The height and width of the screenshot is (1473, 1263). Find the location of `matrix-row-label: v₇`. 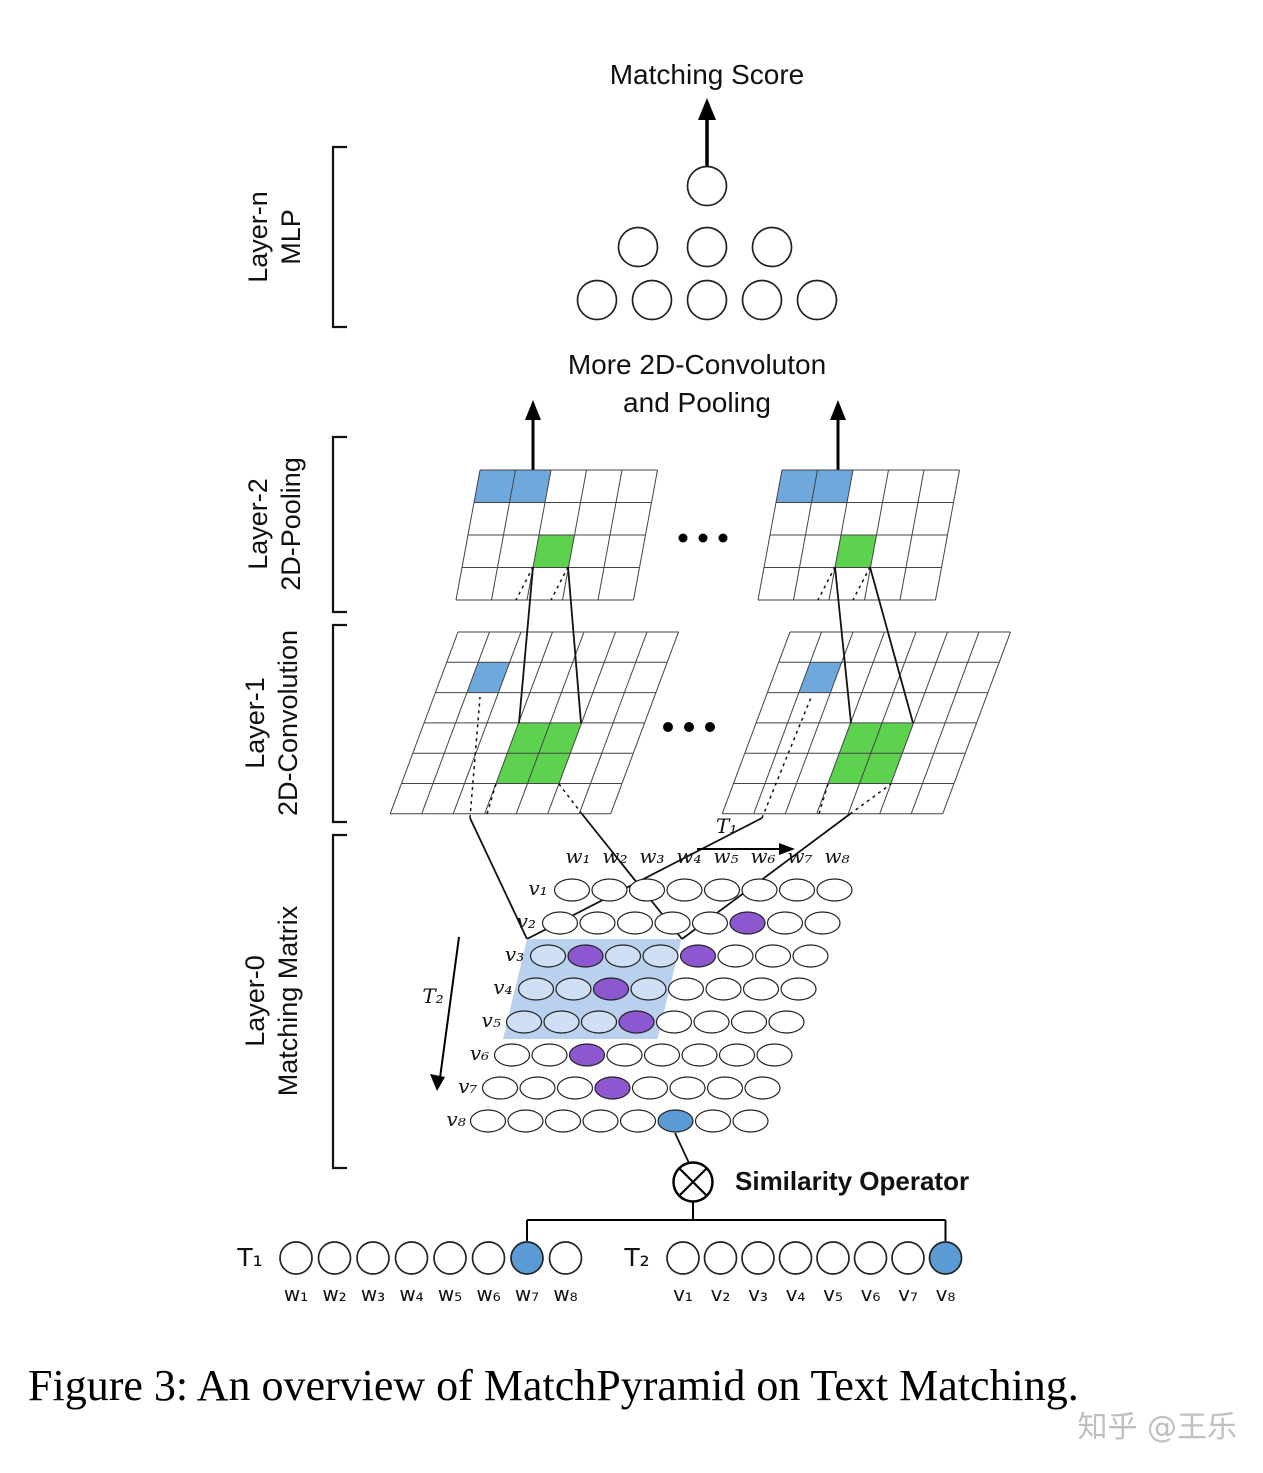

matrix-row-label: v₇ is located at coordinates (467, 1086).